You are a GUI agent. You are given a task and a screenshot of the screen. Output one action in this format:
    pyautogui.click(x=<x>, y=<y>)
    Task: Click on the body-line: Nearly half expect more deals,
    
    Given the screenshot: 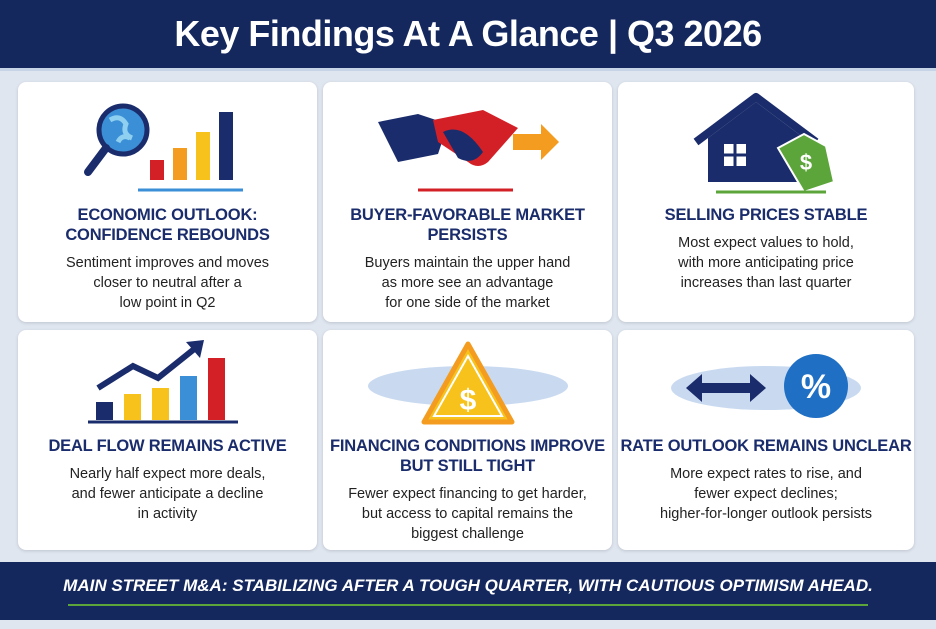 What is the action you would take?
    pyautogui.click(x=167, y=474)
    